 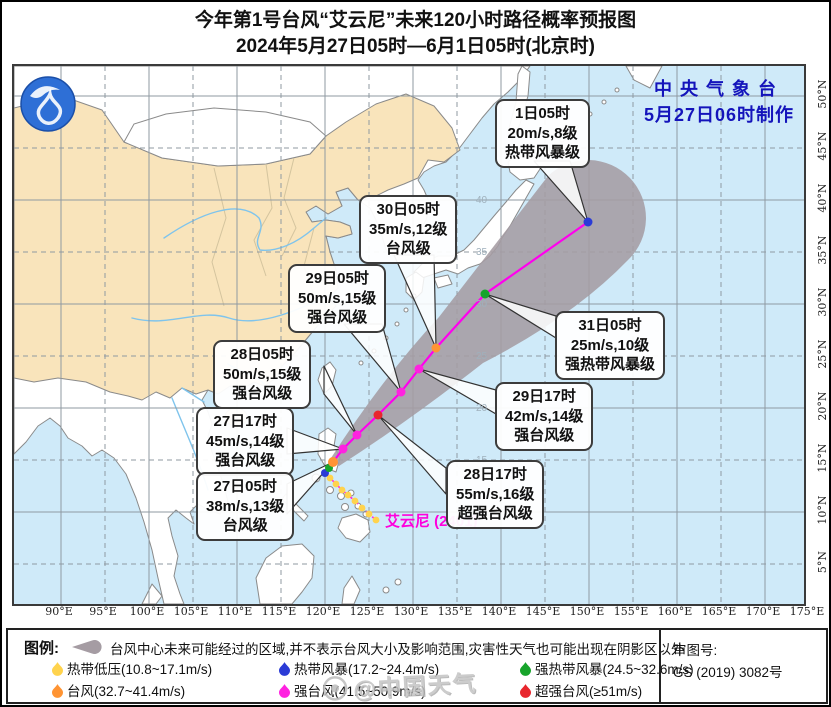 What do you see at coordinates (235, 611) in the screenshot?
I see `lon-tick-label: 110°E` at bounding box center [235, 611].